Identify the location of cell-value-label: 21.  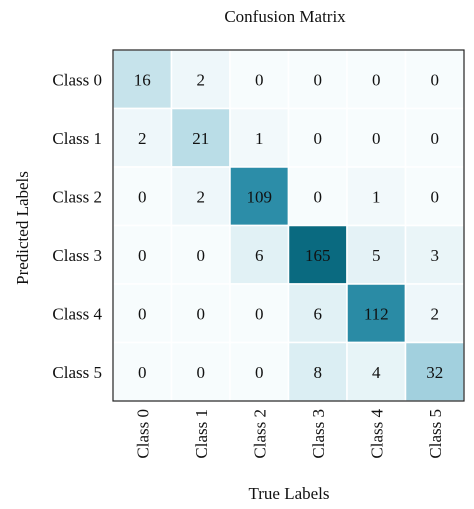
(200, 138).